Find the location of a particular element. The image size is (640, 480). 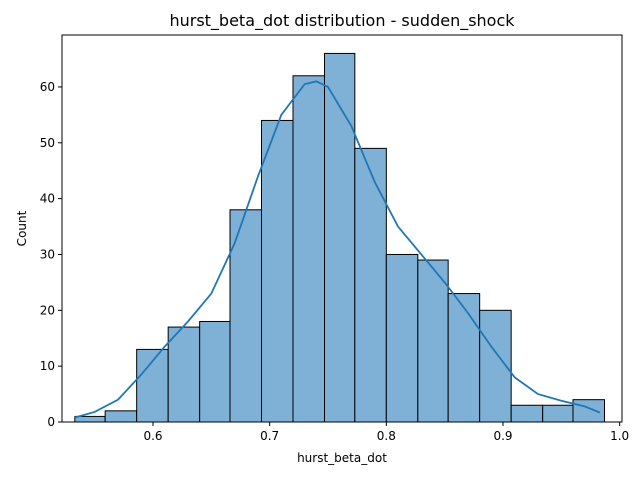

x-tick-label: 0.7 is located at coordinates (269, 436).